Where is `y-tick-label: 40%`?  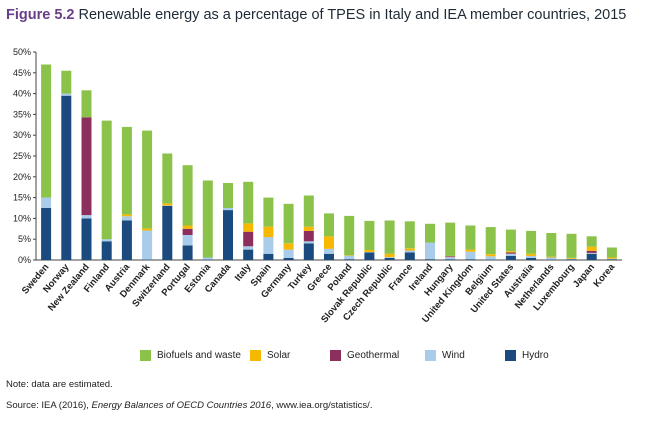 y-tick-label: 40% is located at coordinates (22, 94).